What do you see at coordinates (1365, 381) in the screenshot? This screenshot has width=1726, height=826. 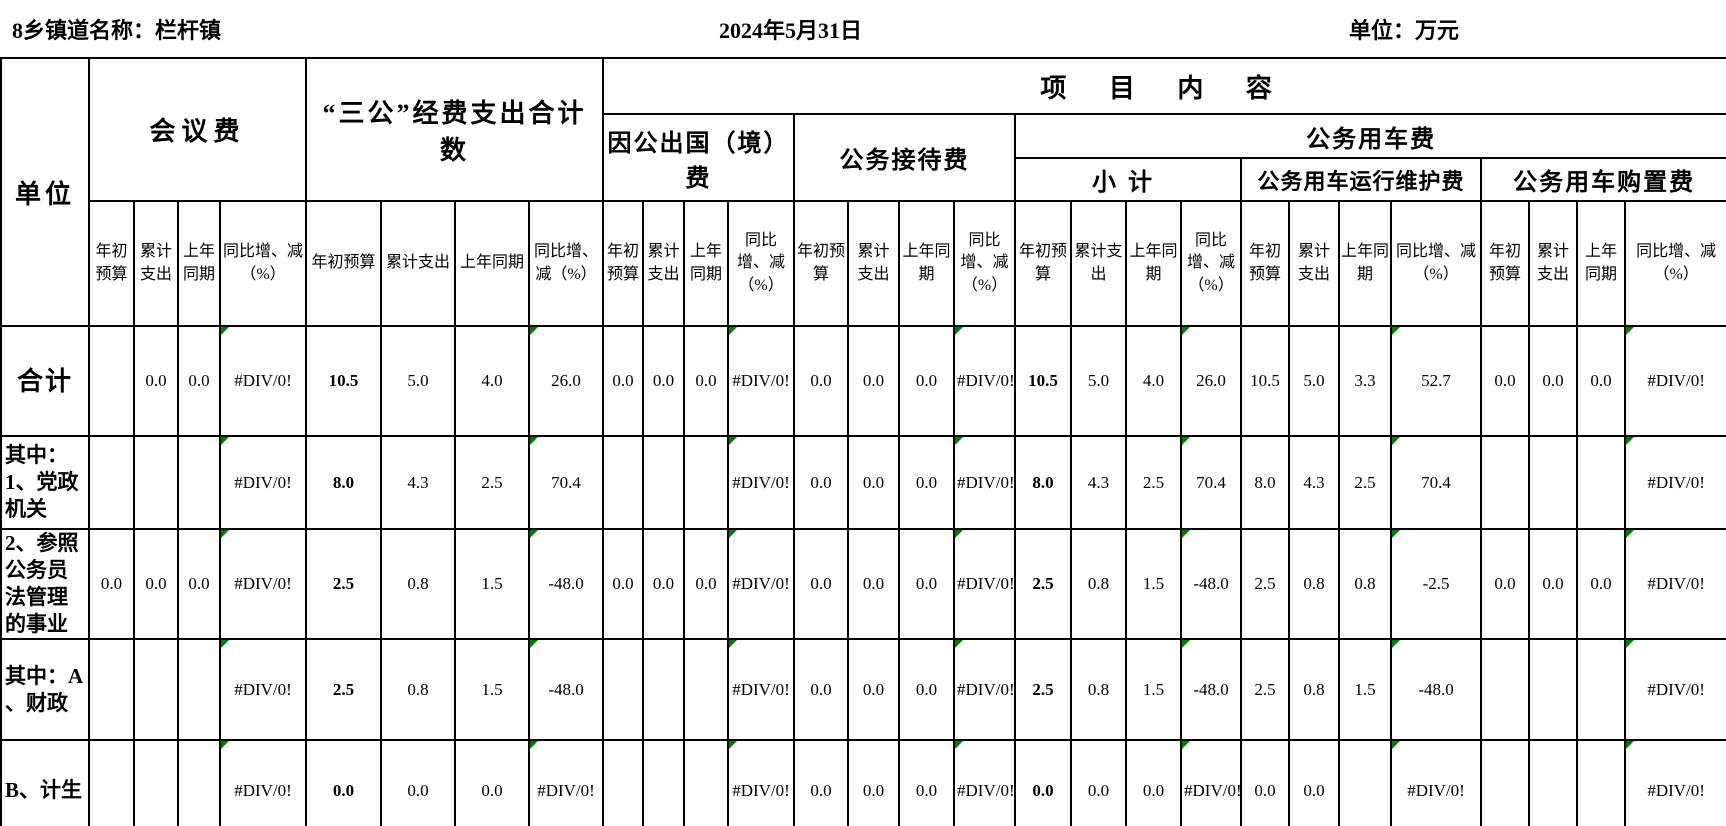 I see `cell: 3.3` at bounding box center [1365, 381].